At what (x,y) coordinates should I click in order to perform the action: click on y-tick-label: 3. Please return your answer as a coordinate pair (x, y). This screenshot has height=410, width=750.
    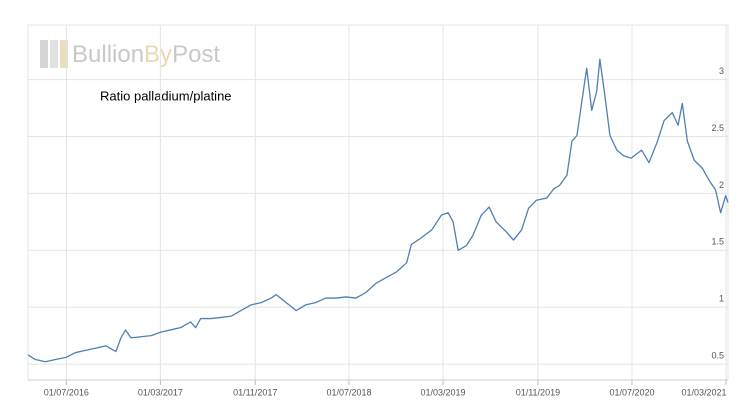
    Looking at the image, I should click on (721, 71).